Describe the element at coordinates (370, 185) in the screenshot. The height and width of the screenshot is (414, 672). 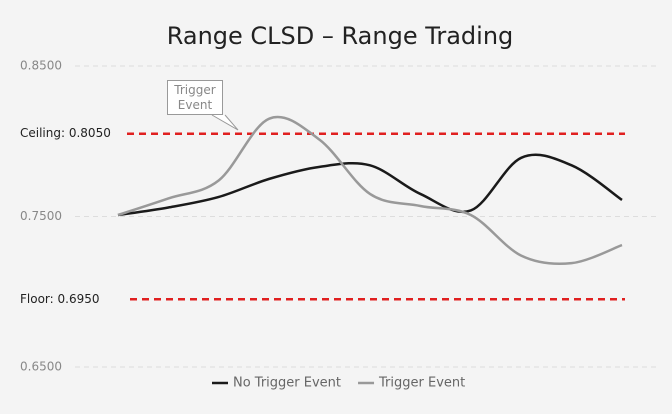
I see `series-line` at that location.